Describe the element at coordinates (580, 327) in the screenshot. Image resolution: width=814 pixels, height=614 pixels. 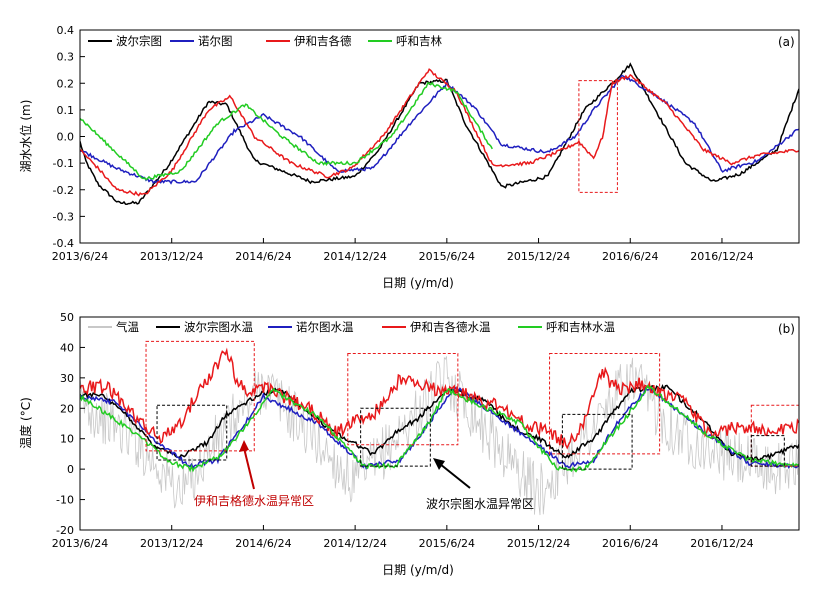
I see `legend-b-label-4: 呼和吉林水温` at that location.